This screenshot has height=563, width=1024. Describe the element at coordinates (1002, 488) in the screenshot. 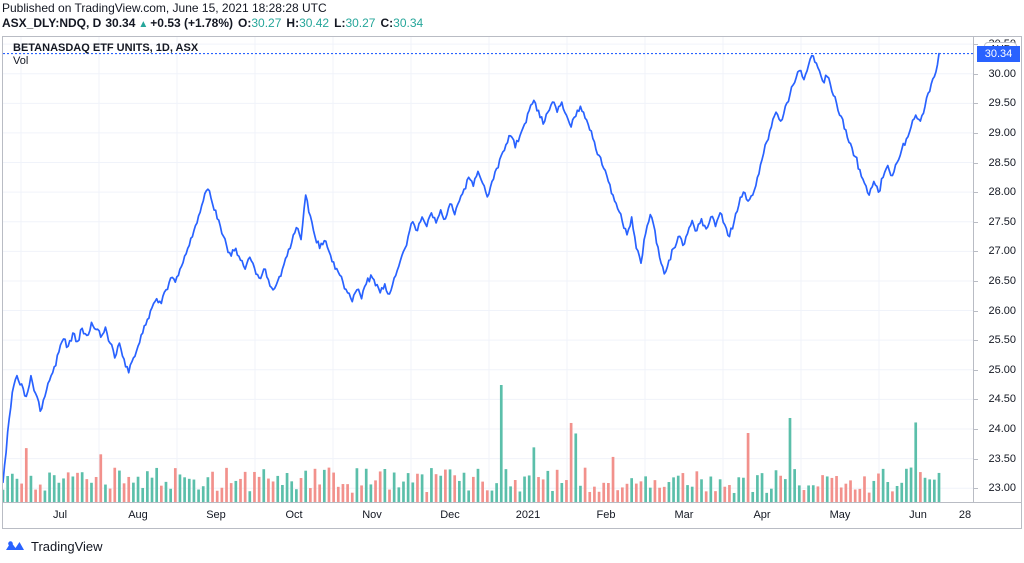

I see `price-axis-label: 23.00` at that location.